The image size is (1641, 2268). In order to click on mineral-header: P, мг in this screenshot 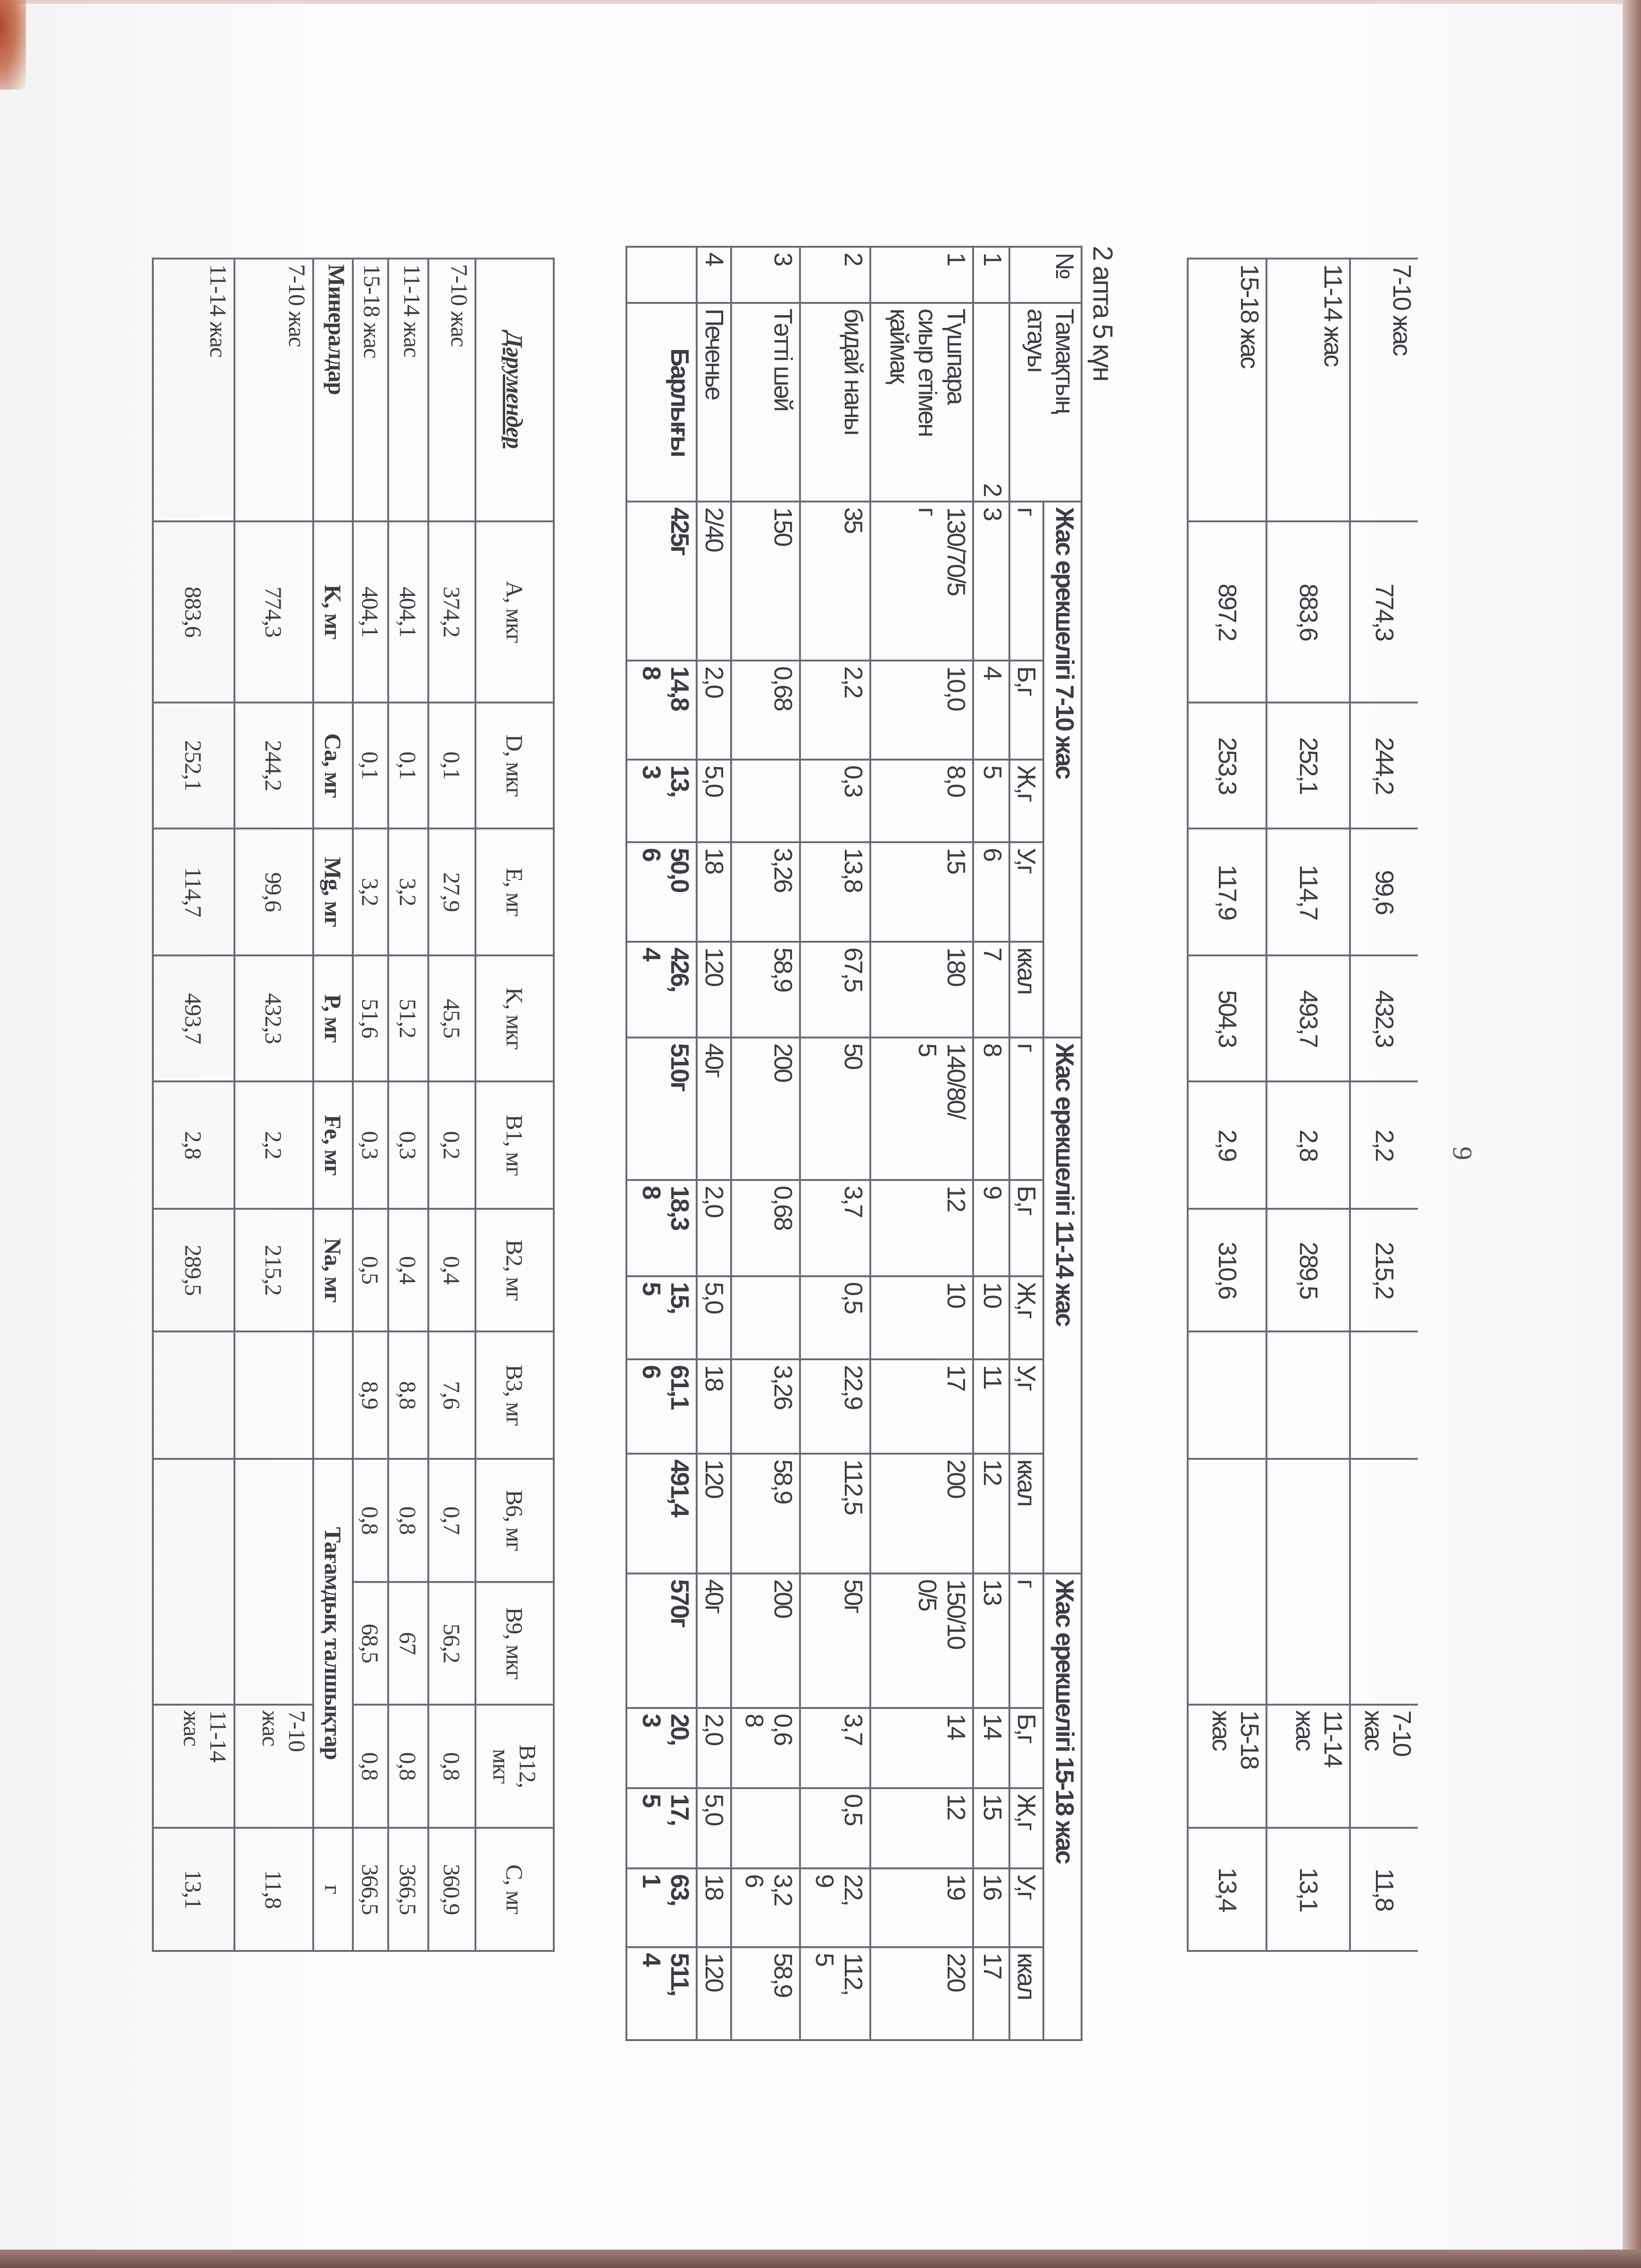, I will do `click(333, 1018)`.